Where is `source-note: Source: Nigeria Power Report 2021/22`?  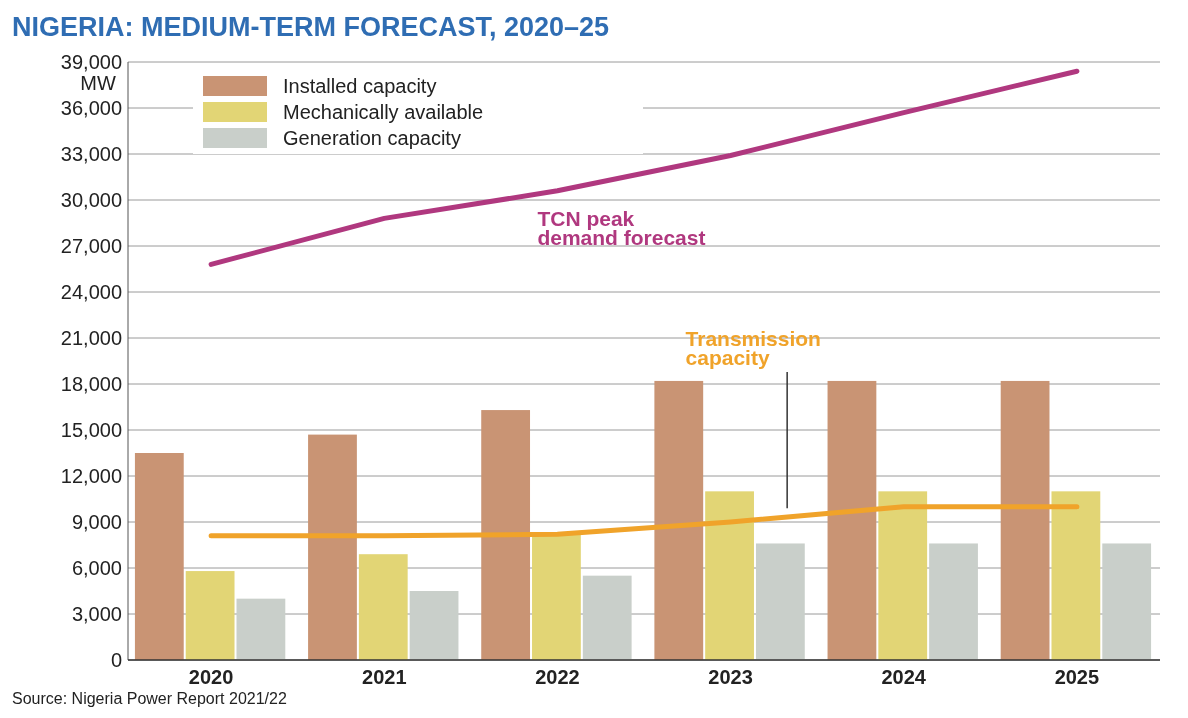
source-note: Source: Nigeria Power Report 2021/22 is located at coordinates (149, 698).